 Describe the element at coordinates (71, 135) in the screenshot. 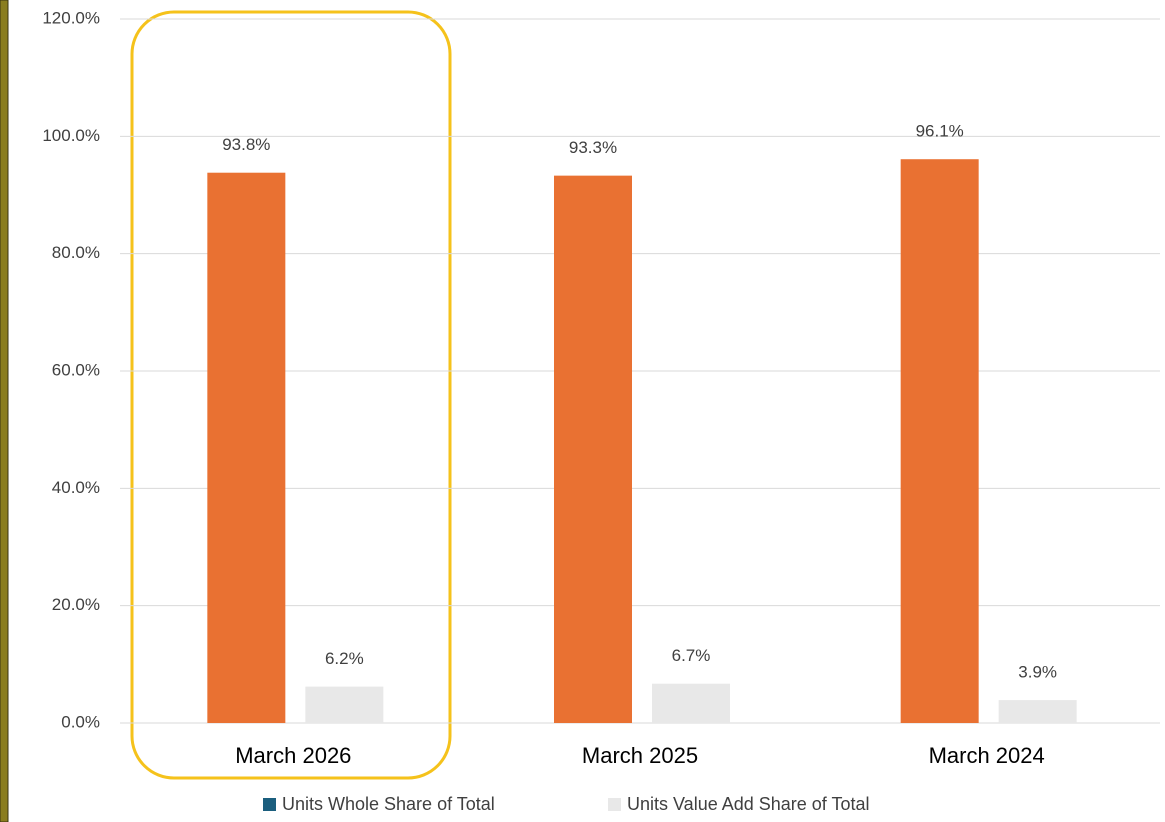

I see `y-tick-label: 100.0%` at that location.